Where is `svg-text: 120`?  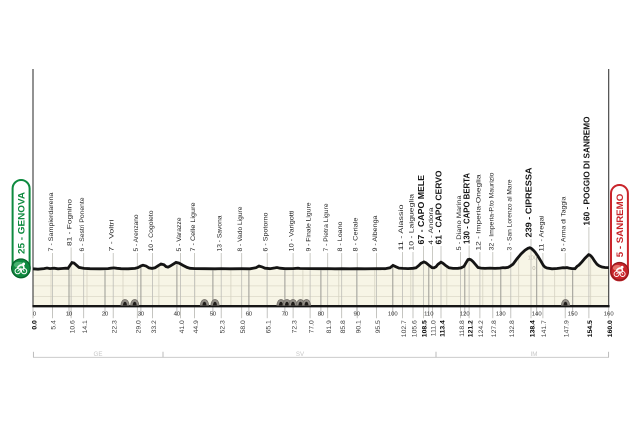
svg-text: 120 is located at coordinates (465, 314).